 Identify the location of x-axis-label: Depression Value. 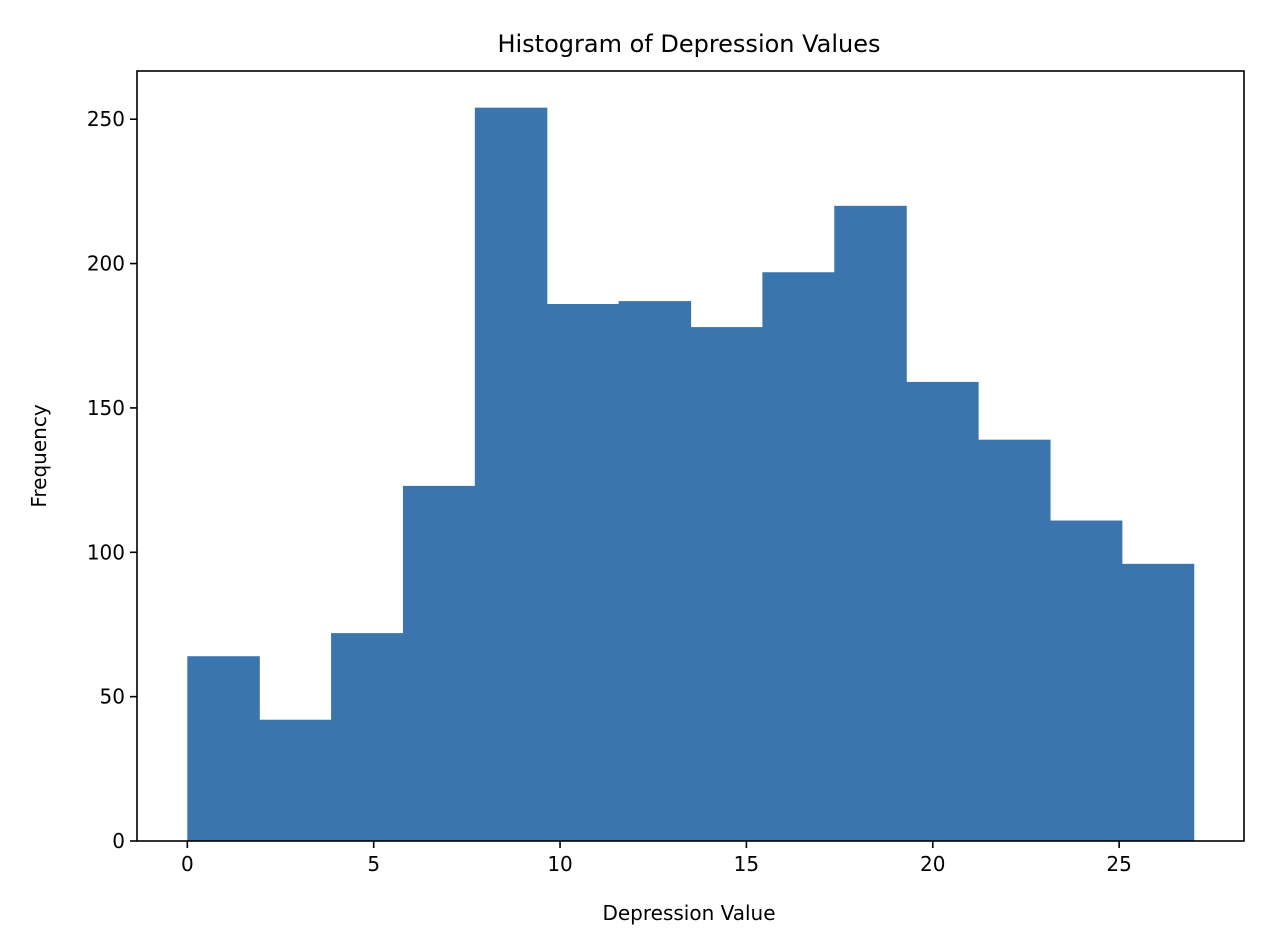
(688, 913).